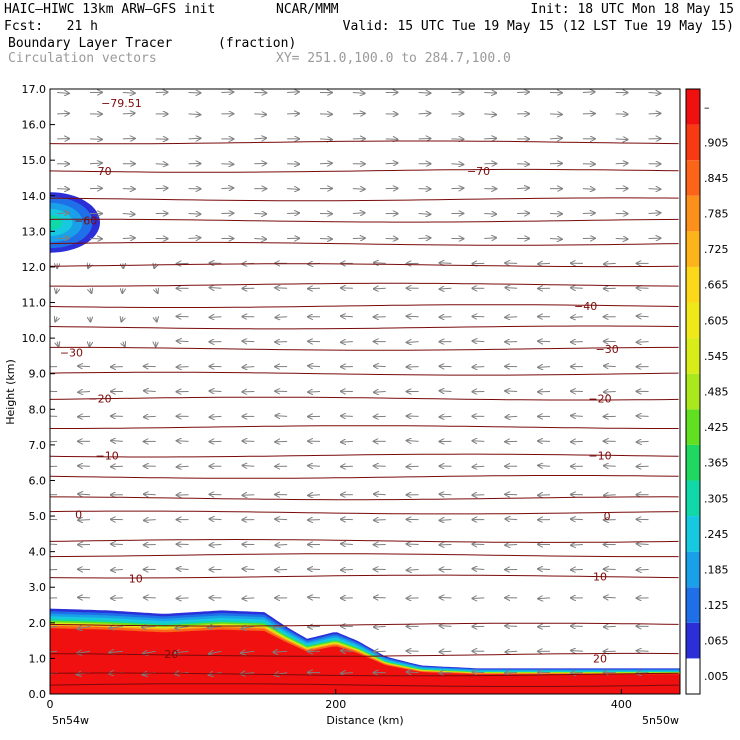 The image size is (740, 740). Describe the element at coordinates (660, 720) in the screenshot. I see `x-right-location: 5n50w` at that location.